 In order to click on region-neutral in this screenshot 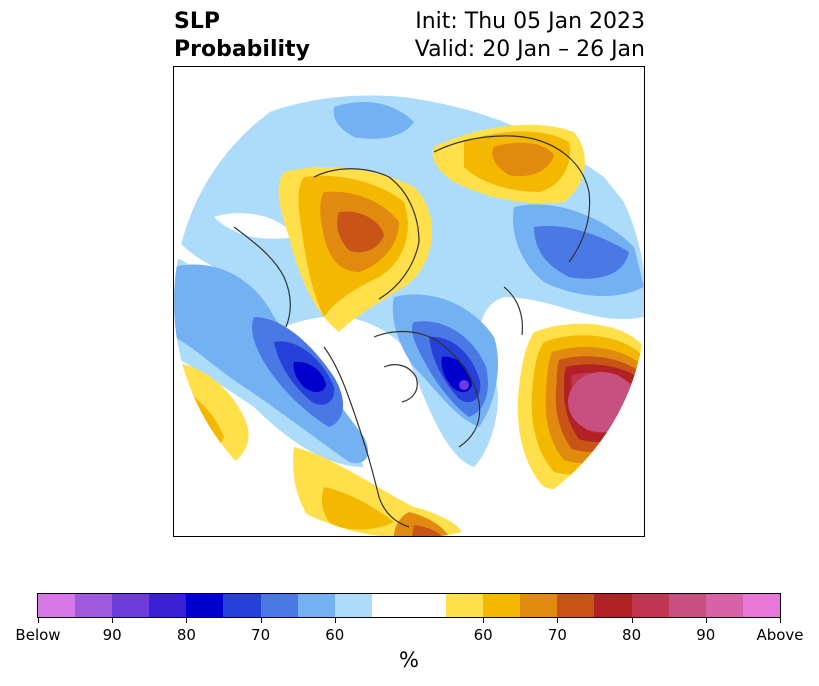, I will do `click(254, 226)`.